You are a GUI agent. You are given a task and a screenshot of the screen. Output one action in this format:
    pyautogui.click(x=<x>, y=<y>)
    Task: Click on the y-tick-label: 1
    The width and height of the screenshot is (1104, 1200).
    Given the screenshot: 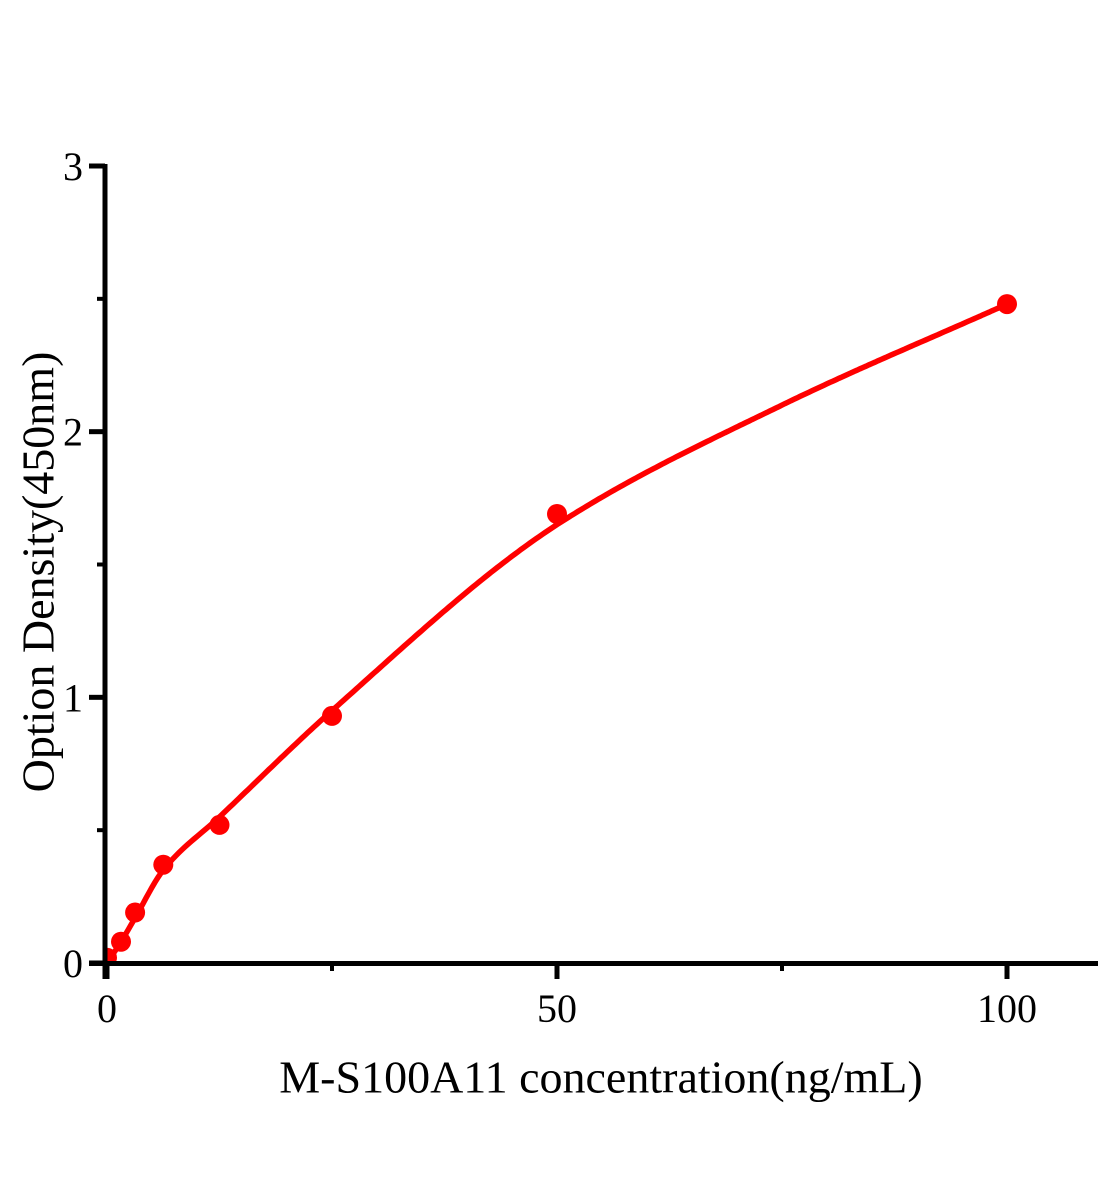 What is the action you would take?
    pyautogui.click(x=73, y=697)
    